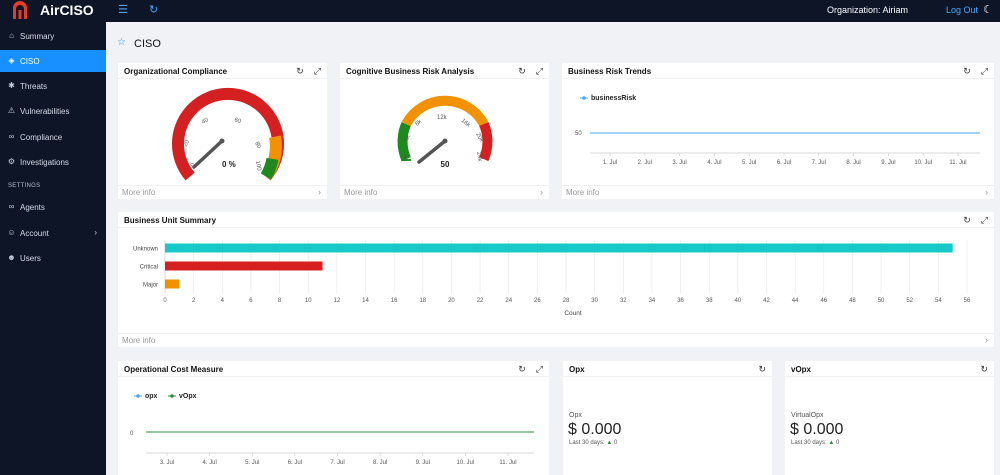 The image size is (1000, 475). What do you see at coordinates (823, 301) in the screenshot?
I see `x-tick-label: 46` at bounding box center [823, 301].